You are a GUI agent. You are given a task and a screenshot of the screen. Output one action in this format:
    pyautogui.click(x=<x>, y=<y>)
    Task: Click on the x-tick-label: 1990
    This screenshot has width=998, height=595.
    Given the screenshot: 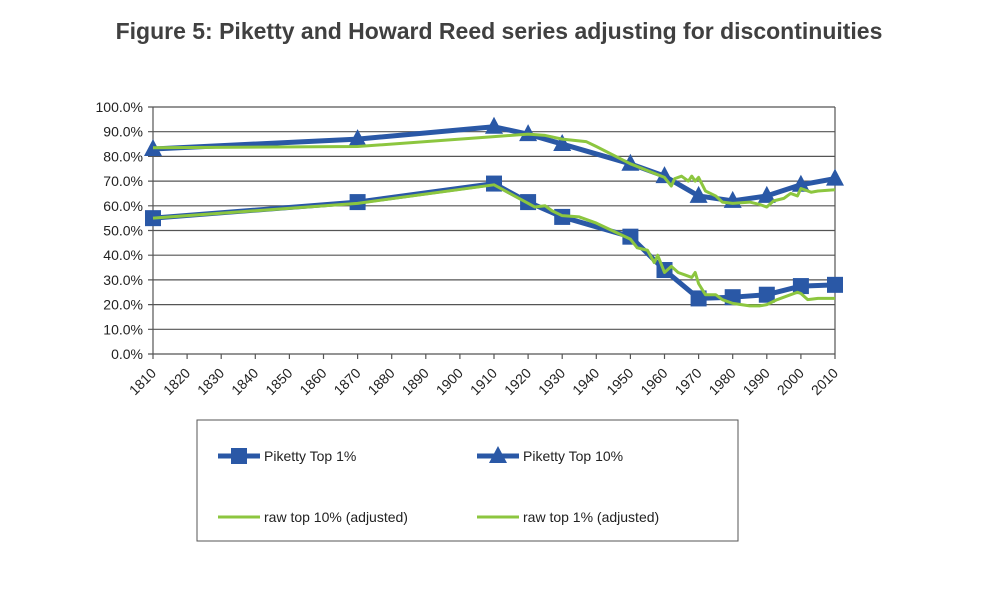 What is the action you would take?
    pyautogui.click(x=756, y=381)
    